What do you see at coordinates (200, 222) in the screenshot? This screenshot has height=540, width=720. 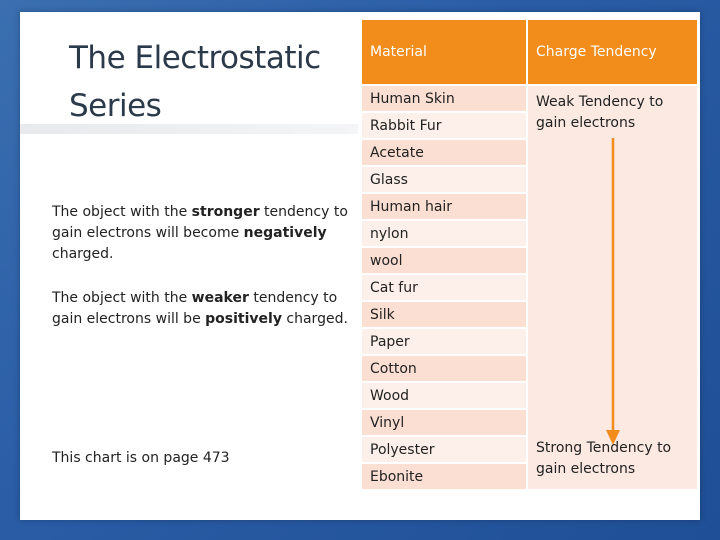 I see `note-text: tendency to gain electrons will become` at bounding box center [200, 222].